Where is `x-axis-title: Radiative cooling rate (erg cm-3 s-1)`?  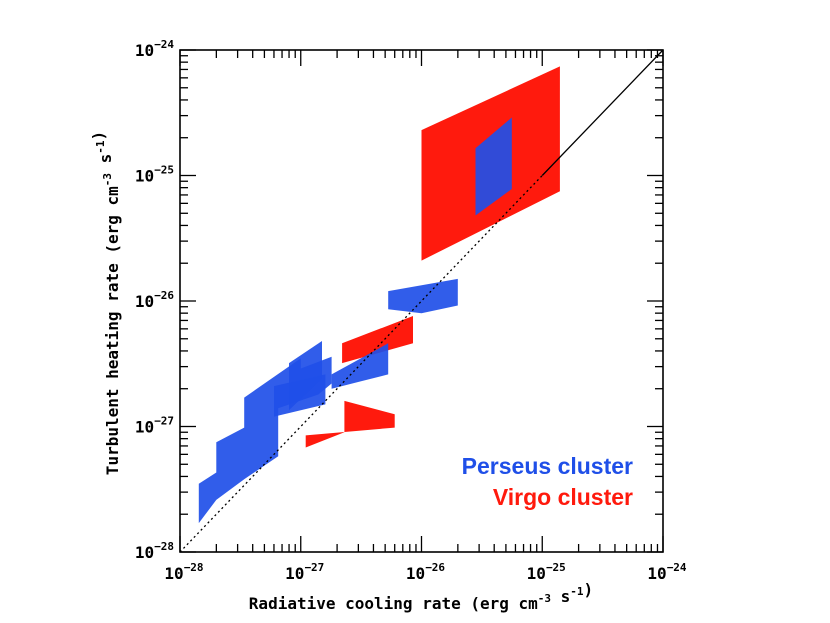 x-axis-title: Radiative cooling rate (erg cm-3 s-1) is located at coordinates (421, 596).